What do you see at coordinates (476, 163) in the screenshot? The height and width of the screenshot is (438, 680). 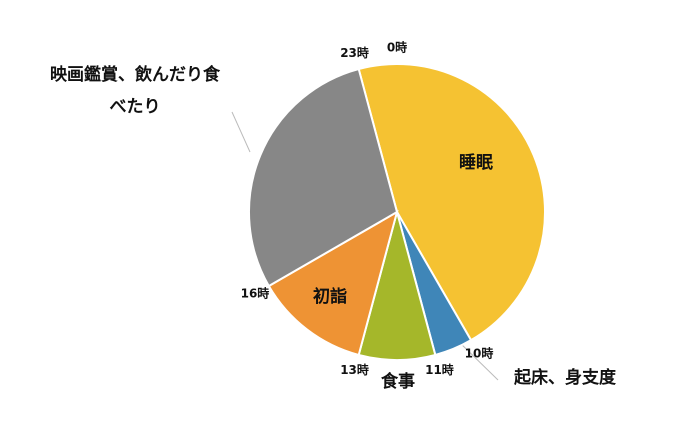 I see `slice-label: 睡眠` at bounding box center [476, 163].